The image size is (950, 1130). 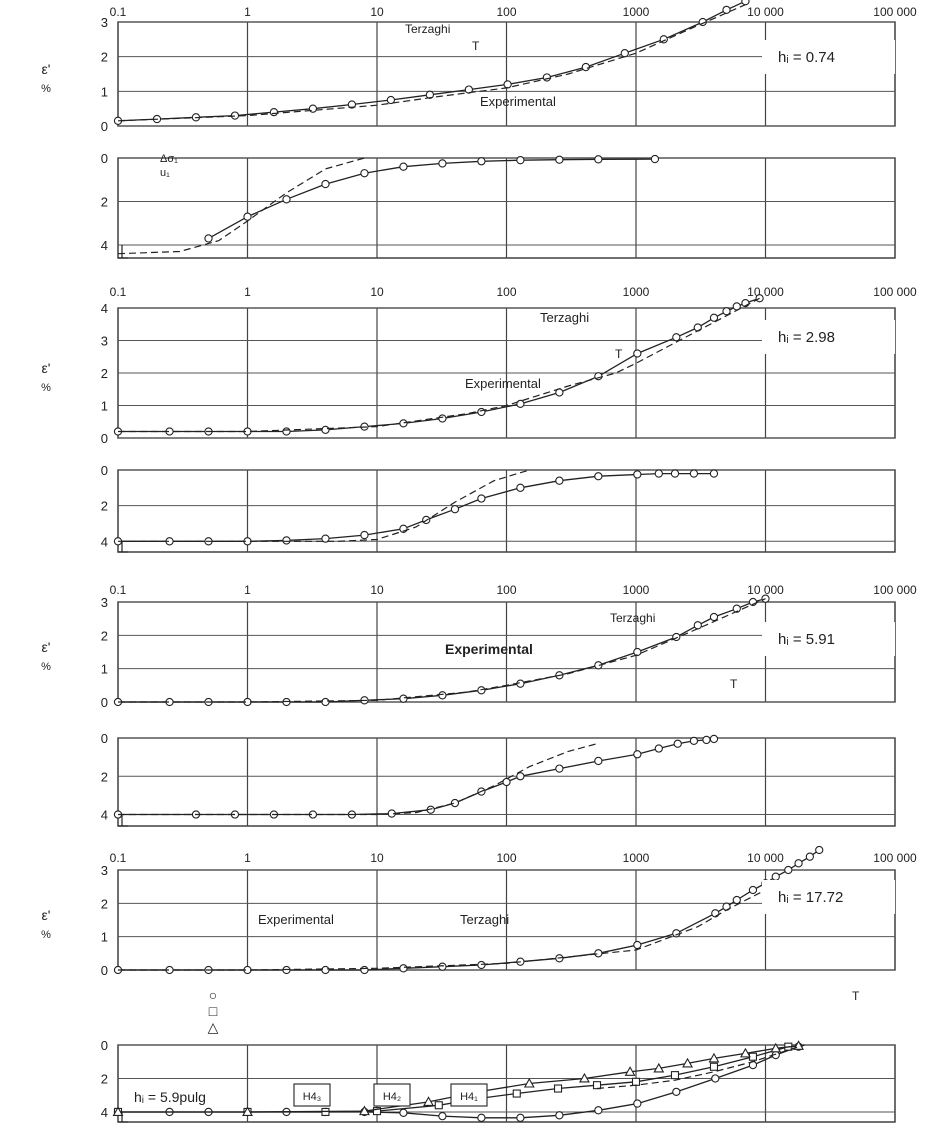 I want to click on legend-symbol: ○, so click(x=213, y=995).